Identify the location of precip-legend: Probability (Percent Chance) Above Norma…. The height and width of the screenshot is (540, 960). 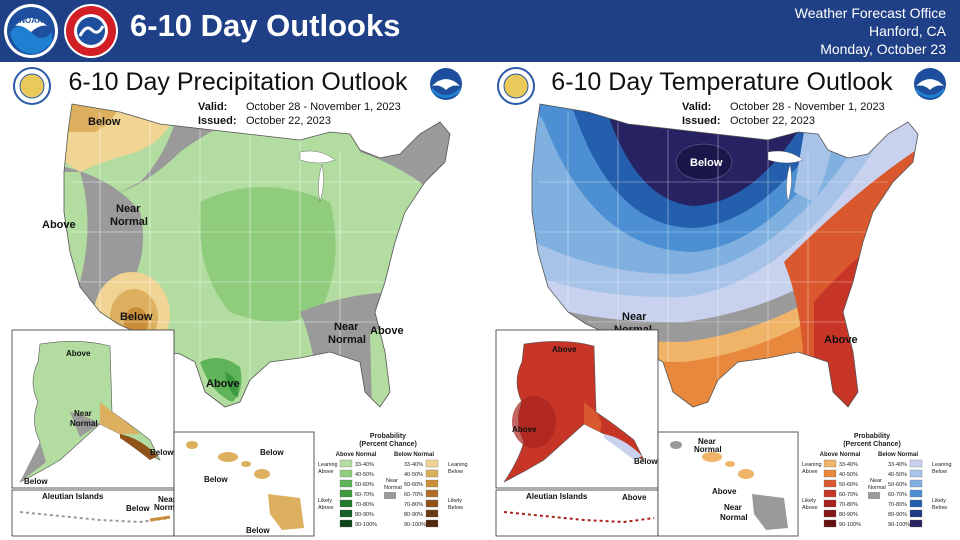
(393, 480).